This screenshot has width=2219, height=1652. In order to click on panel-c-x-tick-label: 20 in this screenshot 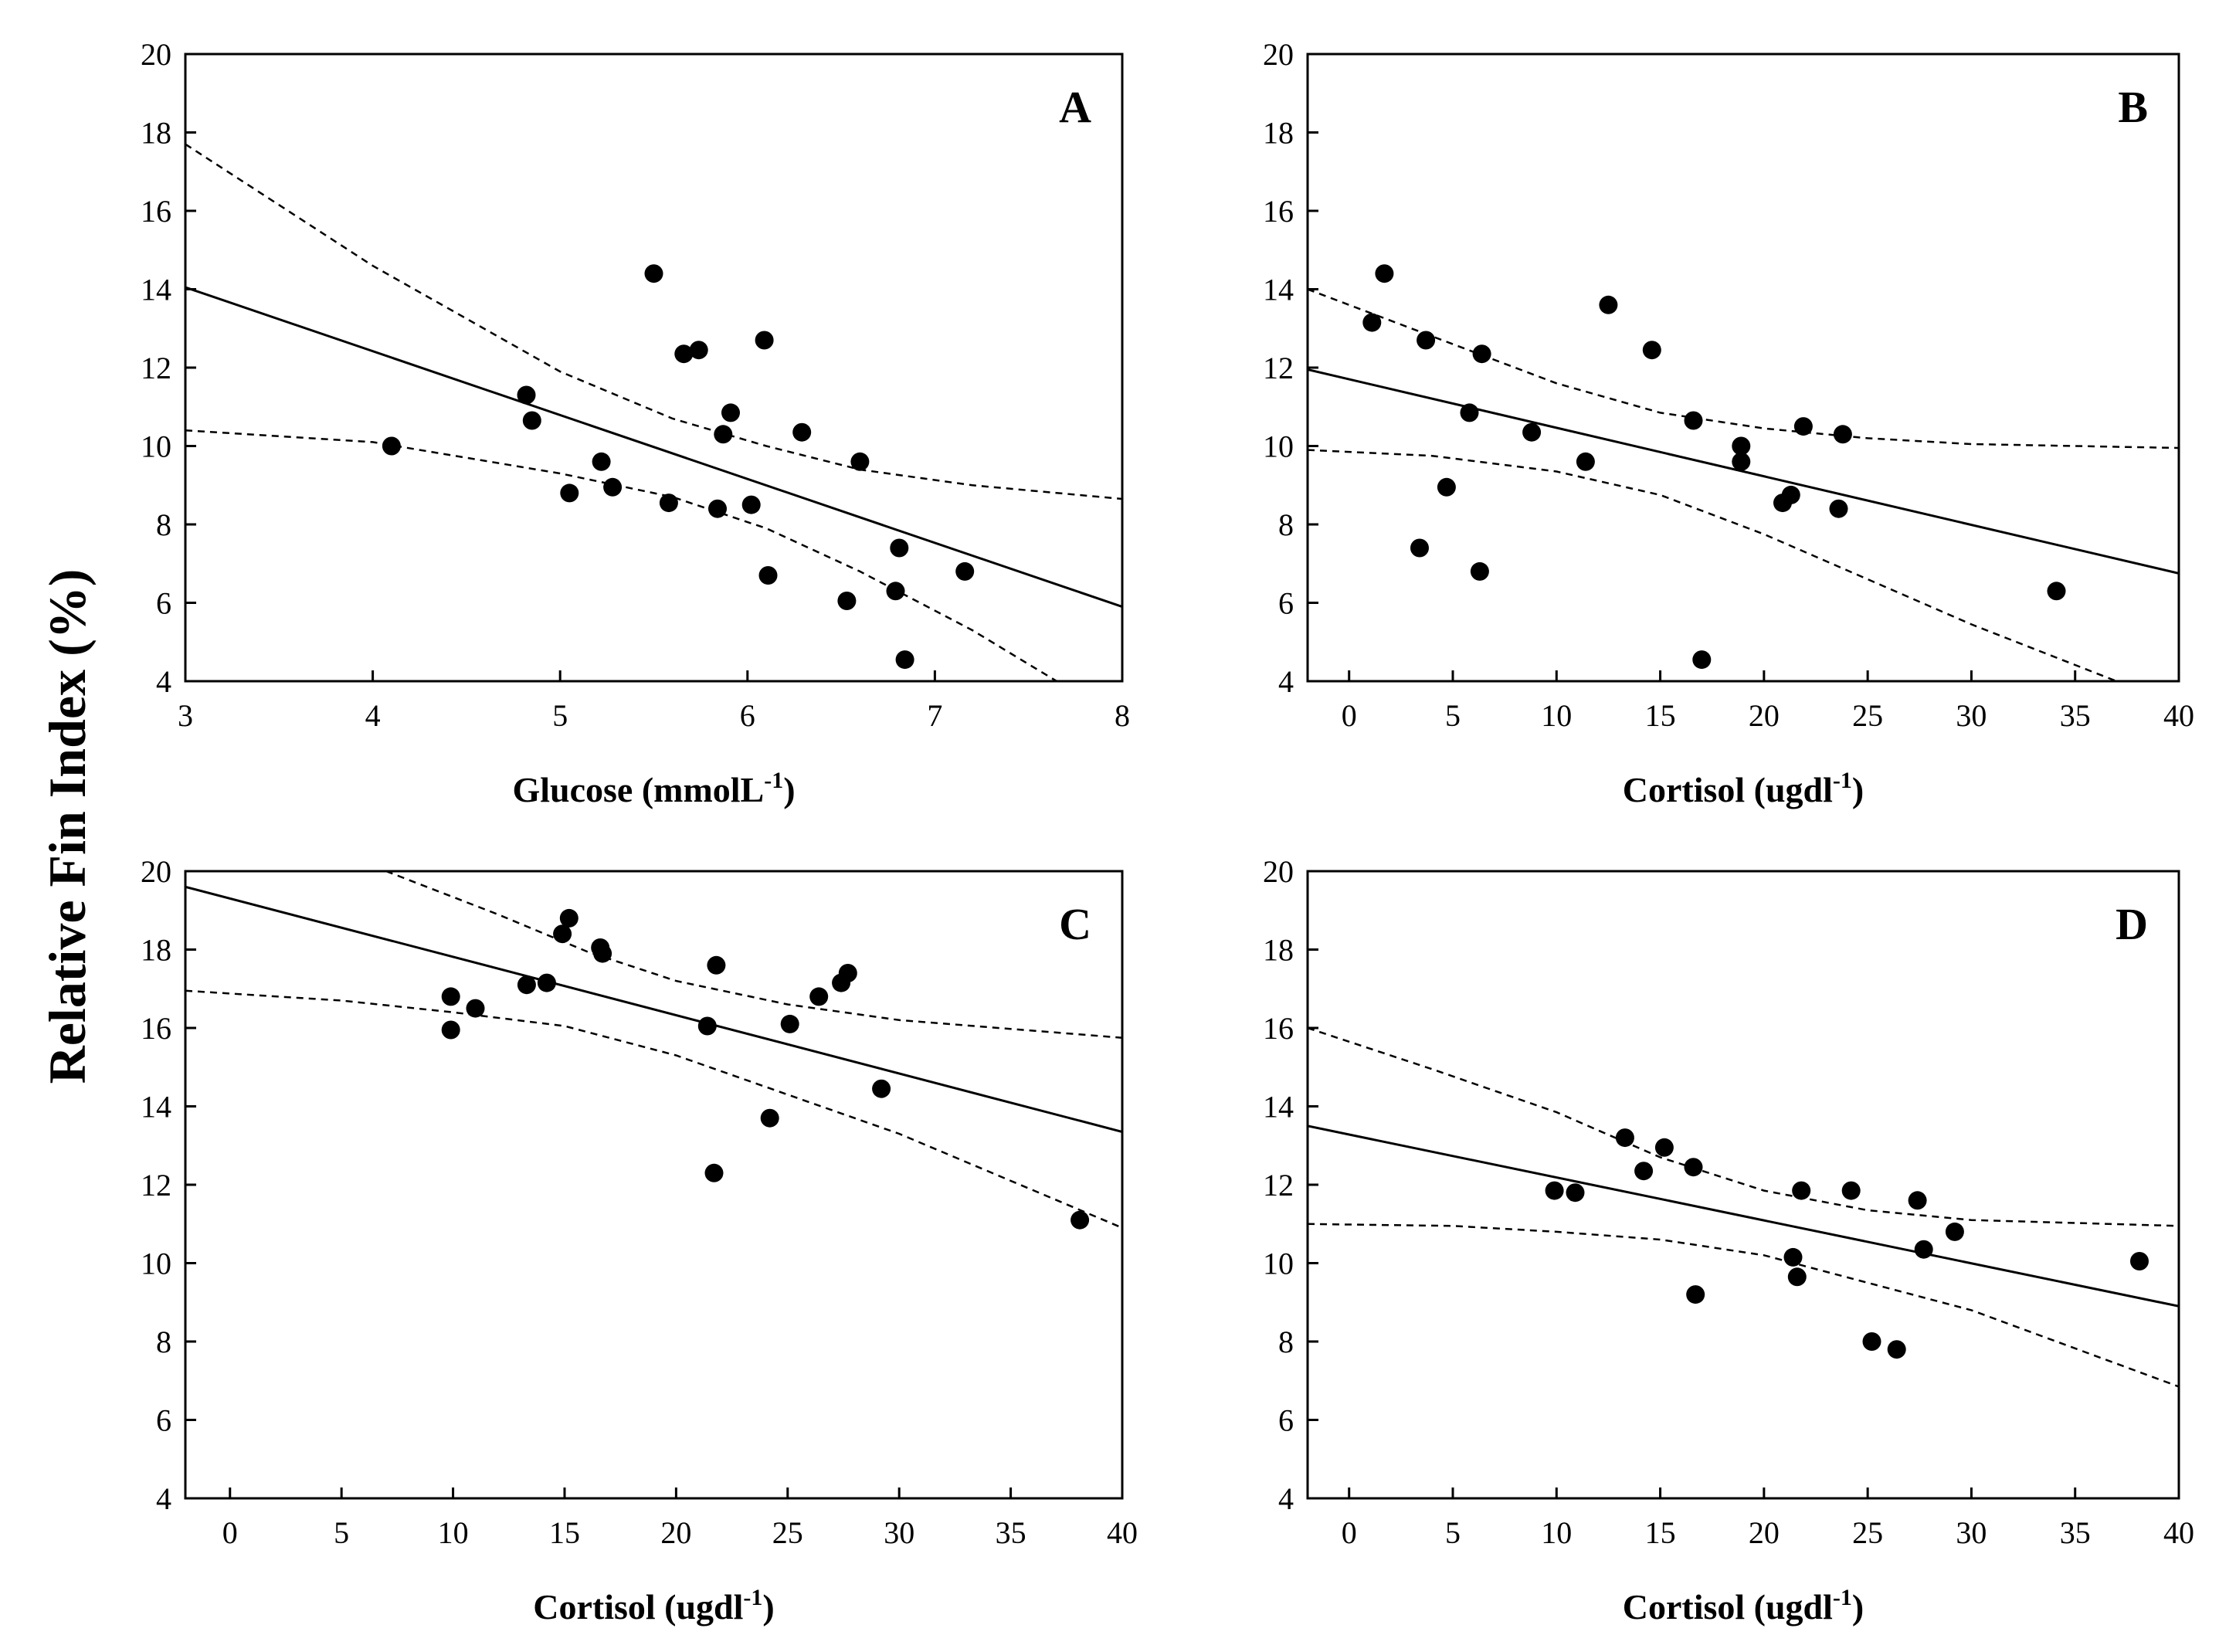, I will do `click(675, 1532)`.